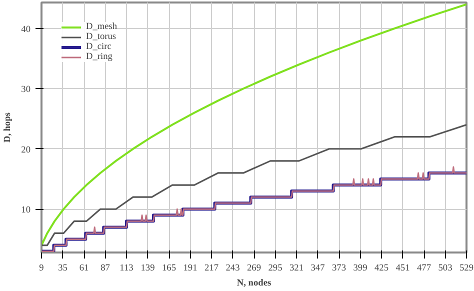 Image resolution: width=474 pixels, height=291 pixels. Describe the element at coordinates (99, 47) in the screenshot. I see `legend-label: D_circ` at that location.